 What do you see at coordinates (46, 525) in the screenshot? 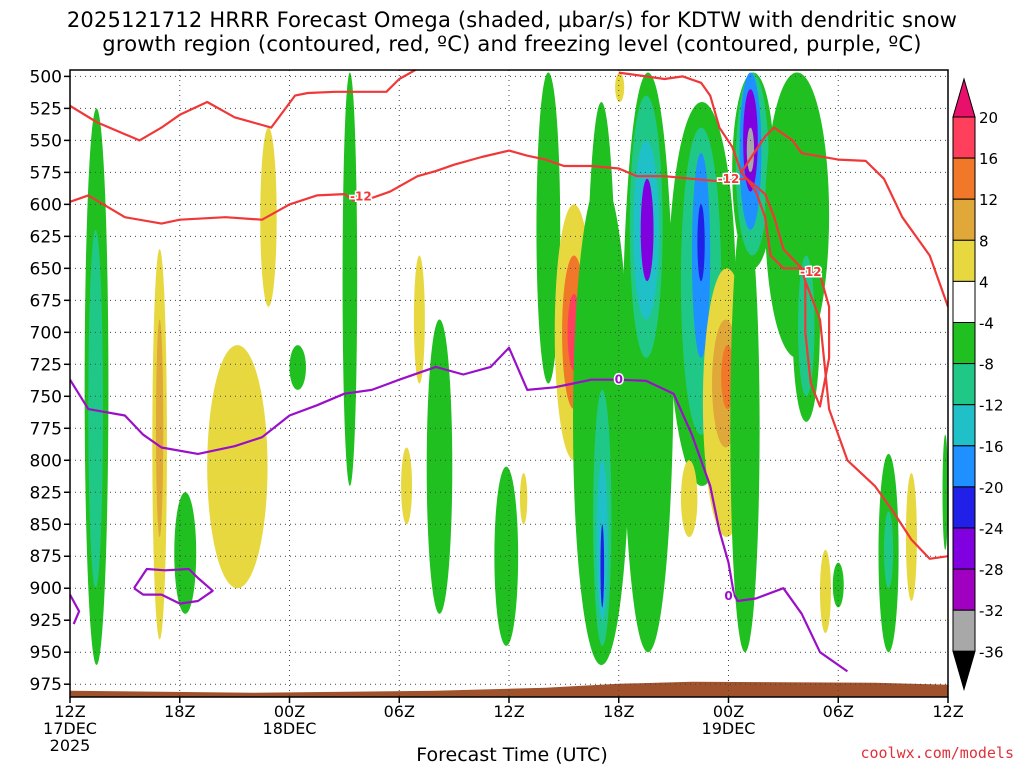
I see `y-tick-label: 850` at bounding box center [46, 525].